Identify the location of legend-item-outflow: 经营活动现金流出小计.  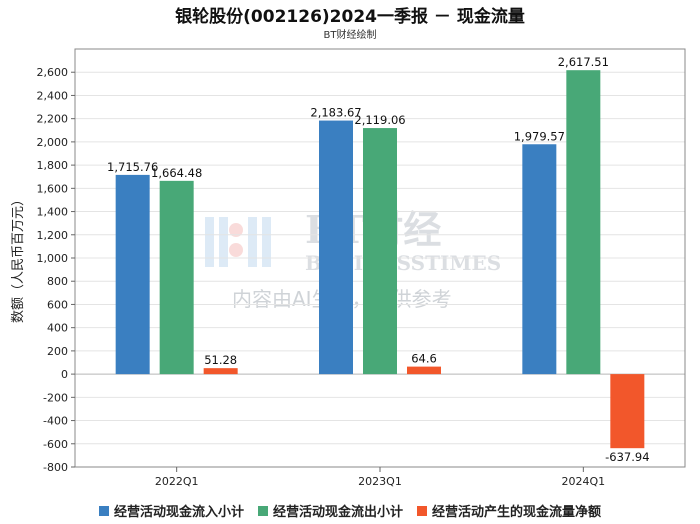
(330, 510).